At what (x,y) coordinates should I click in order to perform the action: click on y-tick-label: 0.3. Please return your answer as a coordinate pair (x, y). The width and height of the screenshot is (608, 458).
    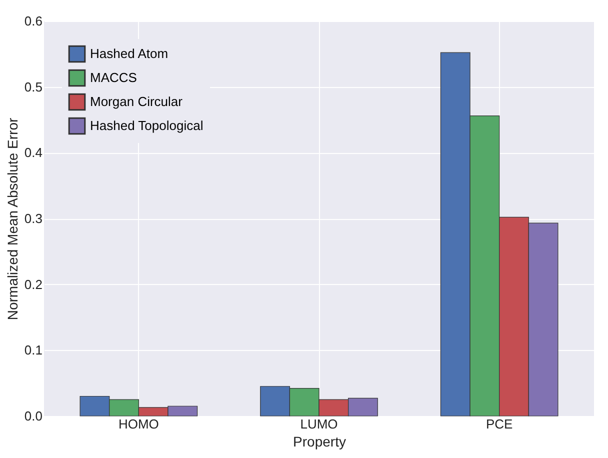
    Looking at the image, I should click on (33, 218).